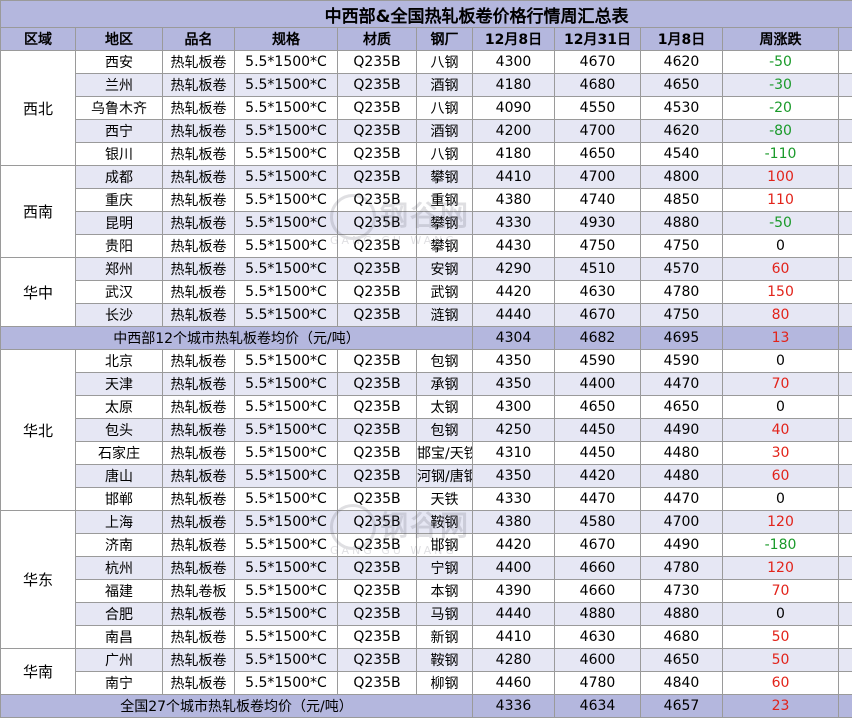 This screenshot has height=723, width=852. Describe the element at coordinates (780, 108) in the screenshot. I see `weekly-change-cell: -20` at that location.